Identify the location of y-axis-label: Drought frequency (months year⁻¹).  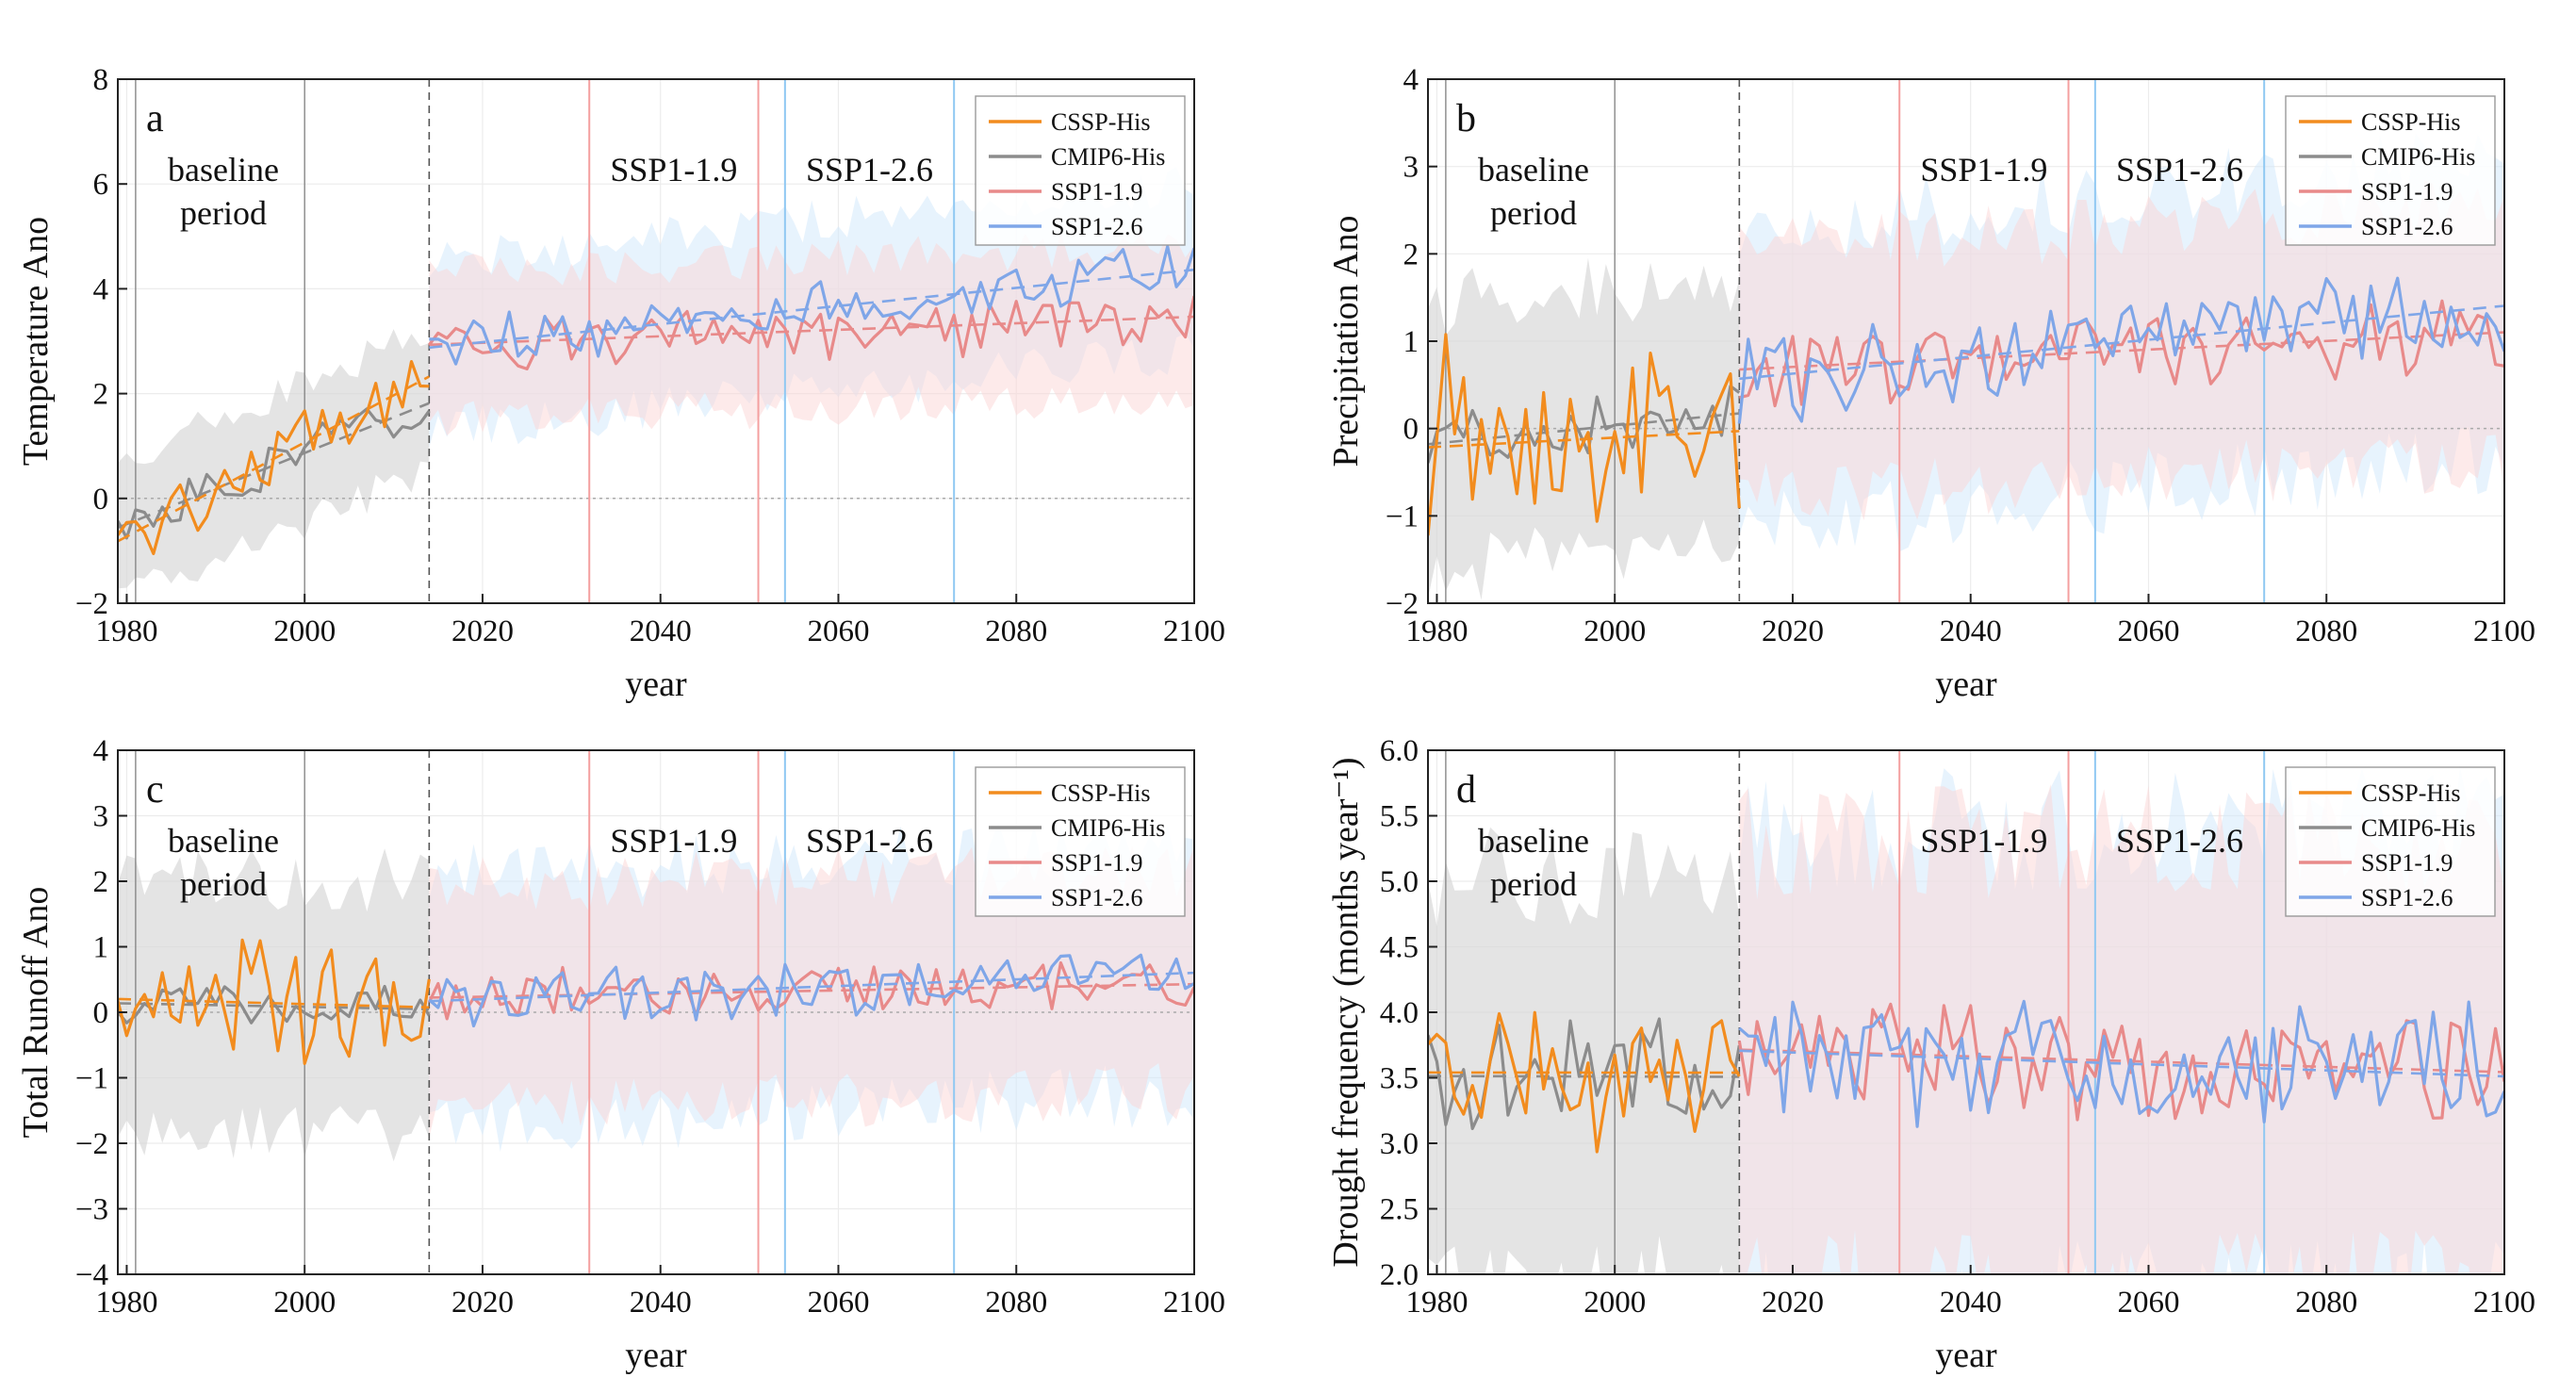
(1346, 1012).